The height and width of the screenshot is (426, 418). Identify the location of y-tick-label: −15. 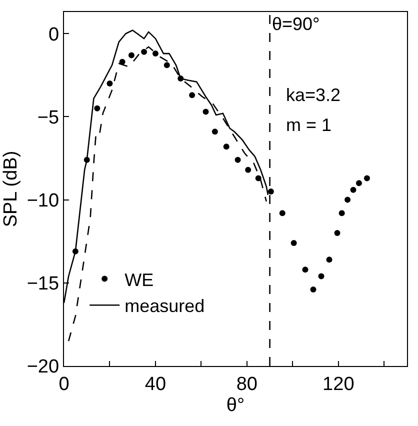
(43, 284).